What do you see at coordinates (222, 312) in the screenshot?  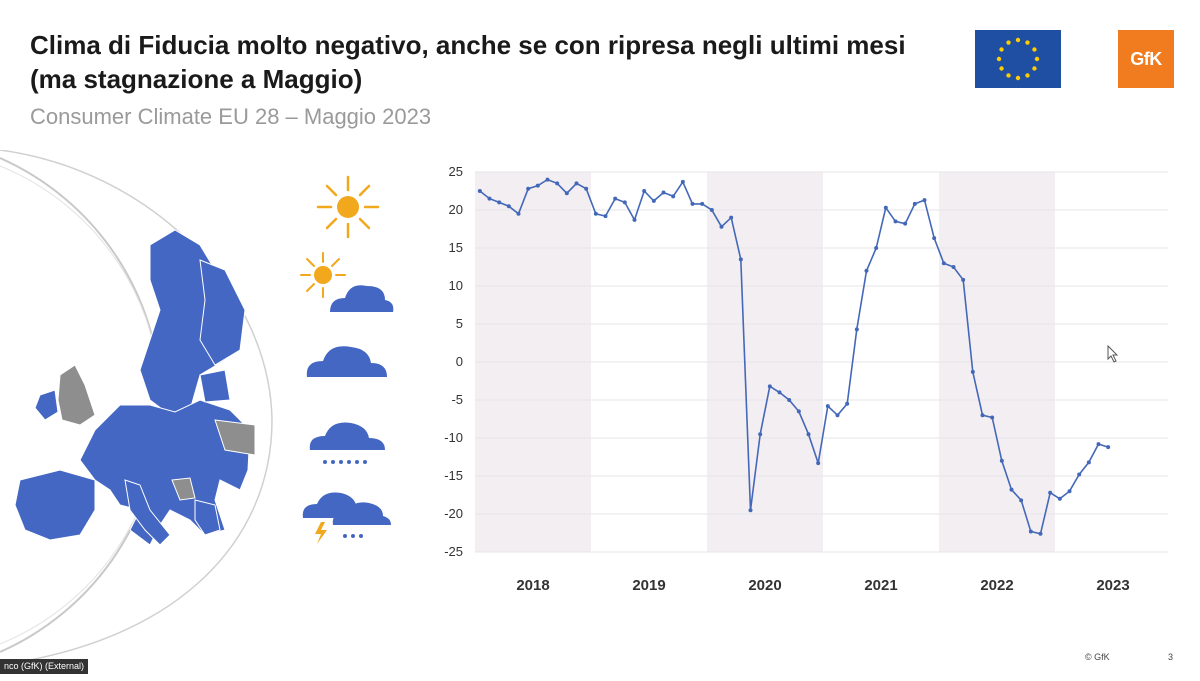 I see `map-finland` at bounding box center [222, 312].